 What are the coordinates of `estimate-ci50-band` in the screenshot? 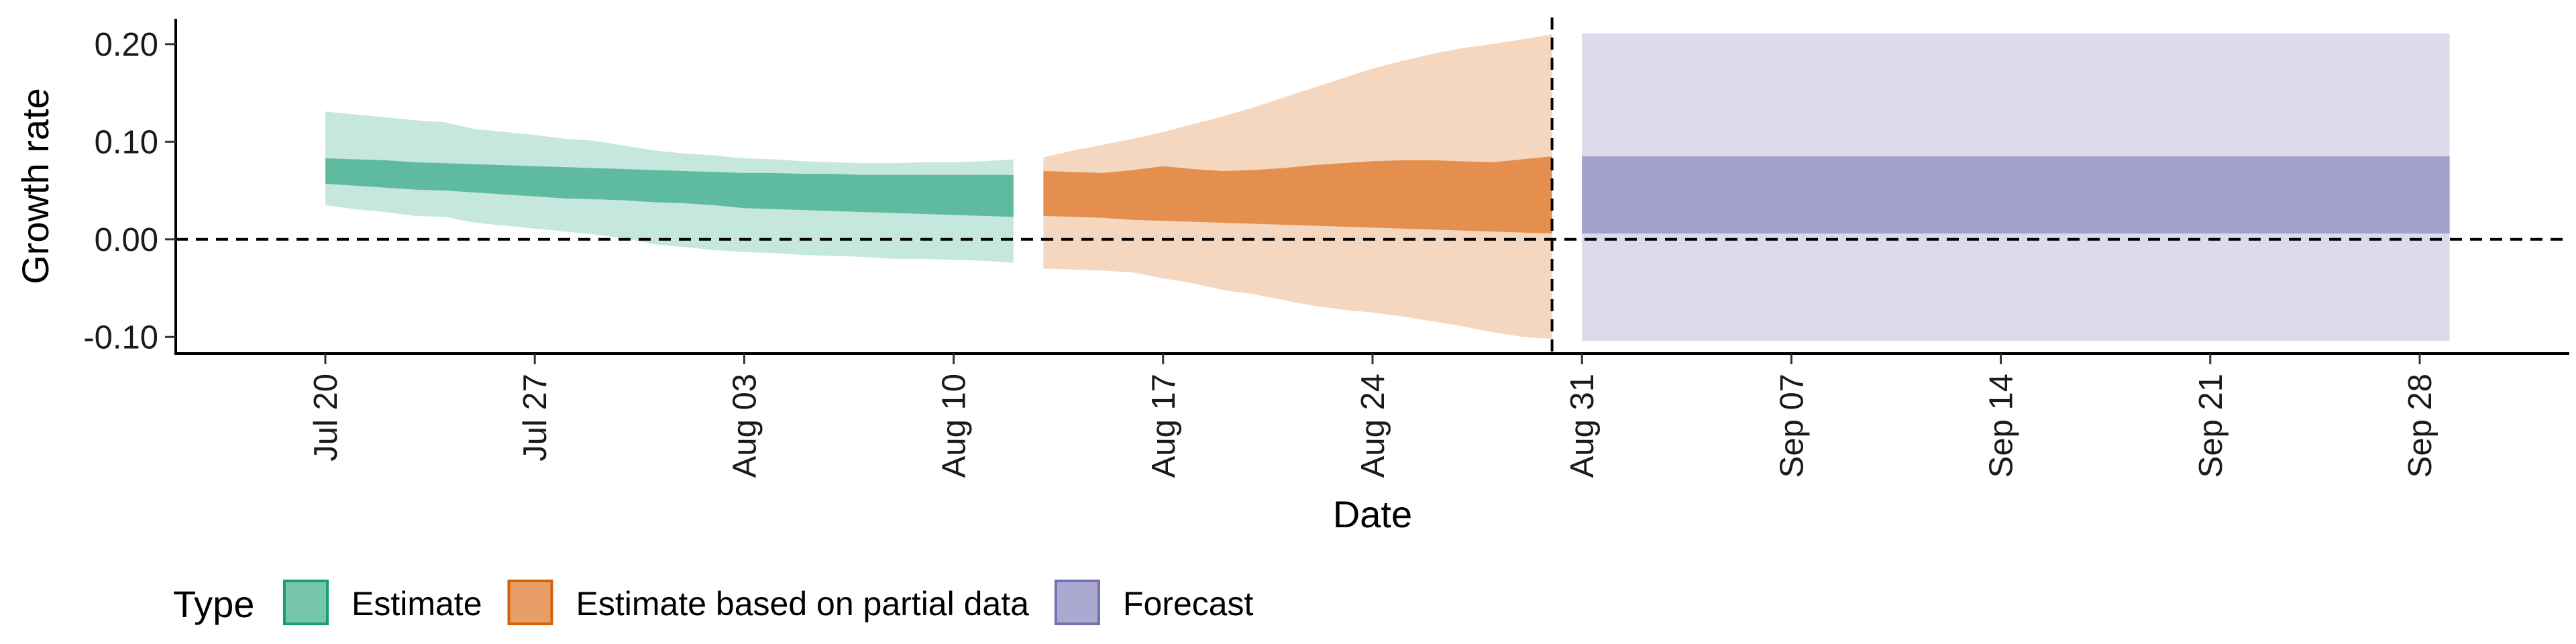 It's located at (669, 187).